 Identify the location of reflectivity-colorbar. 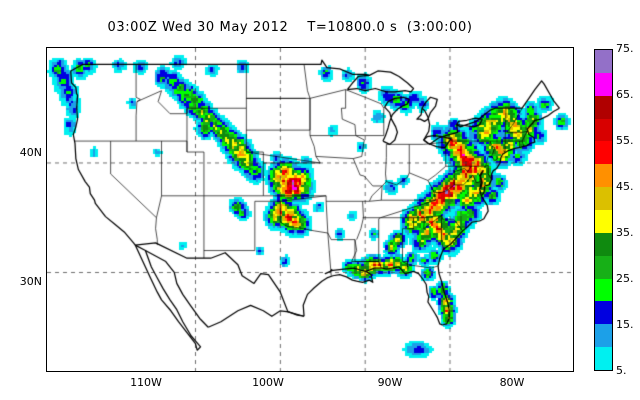
(603, 210).